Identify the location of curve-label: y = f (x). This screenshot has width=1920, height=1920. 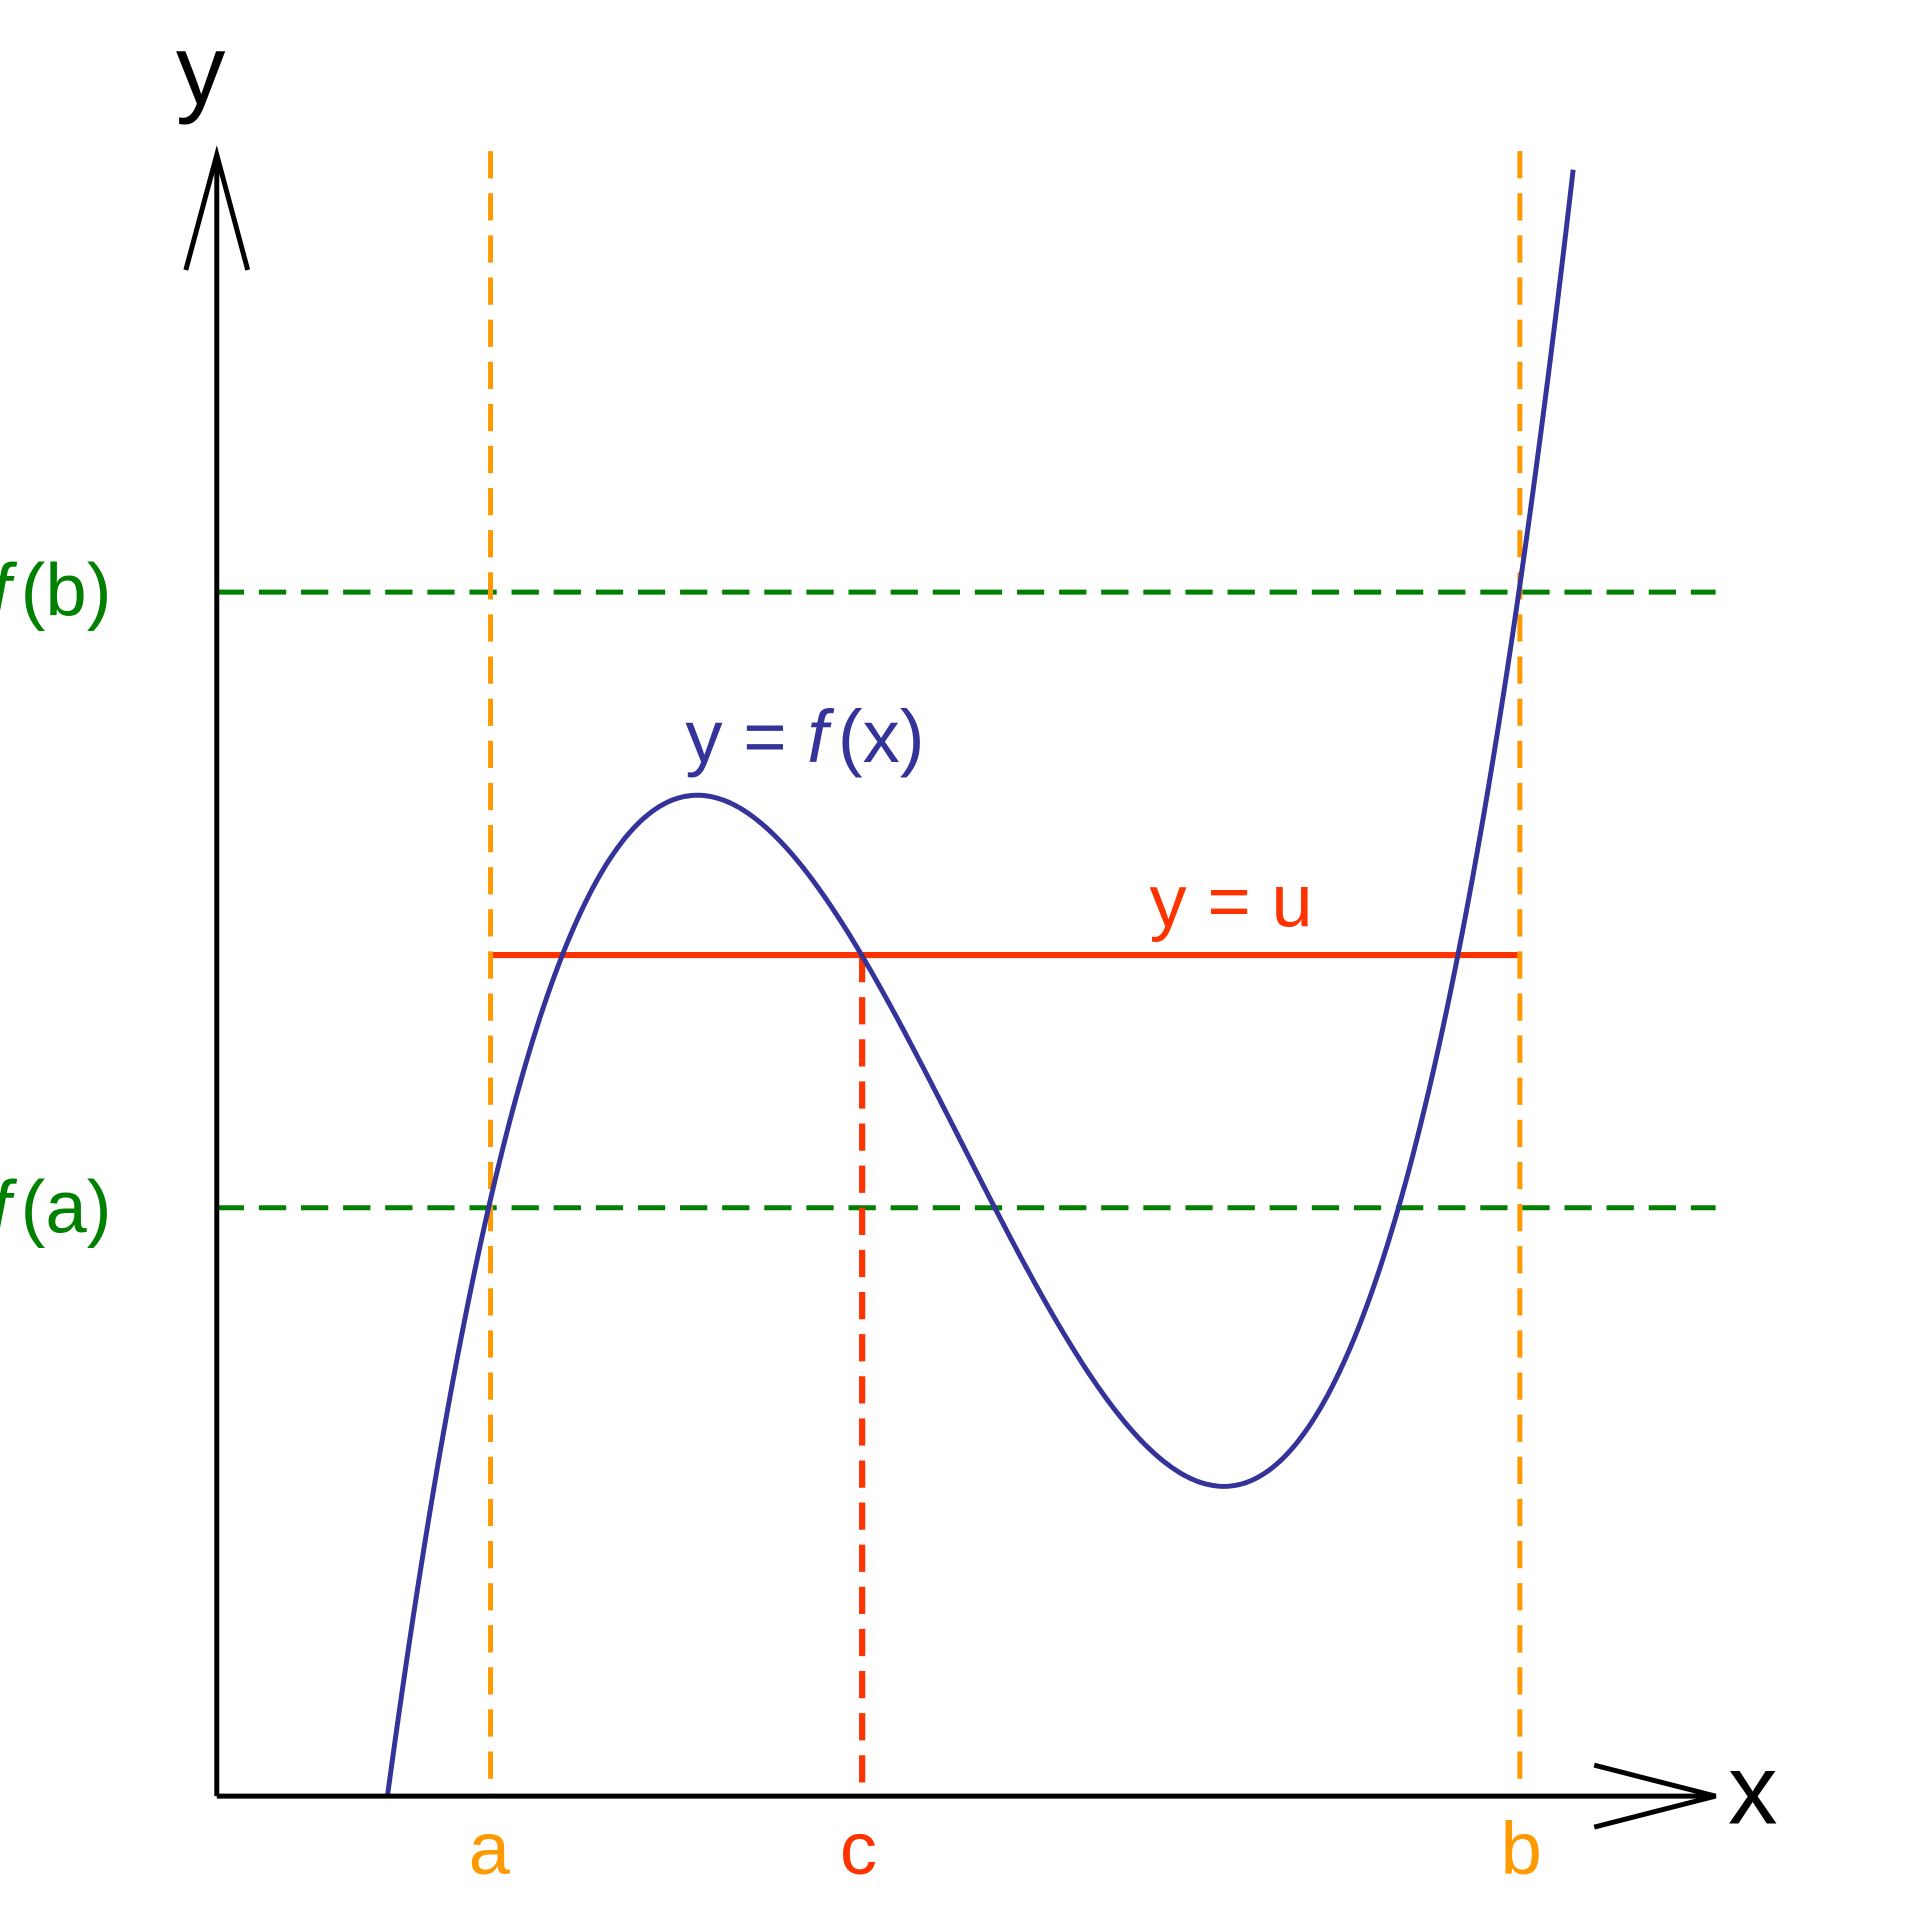
(784, 736).